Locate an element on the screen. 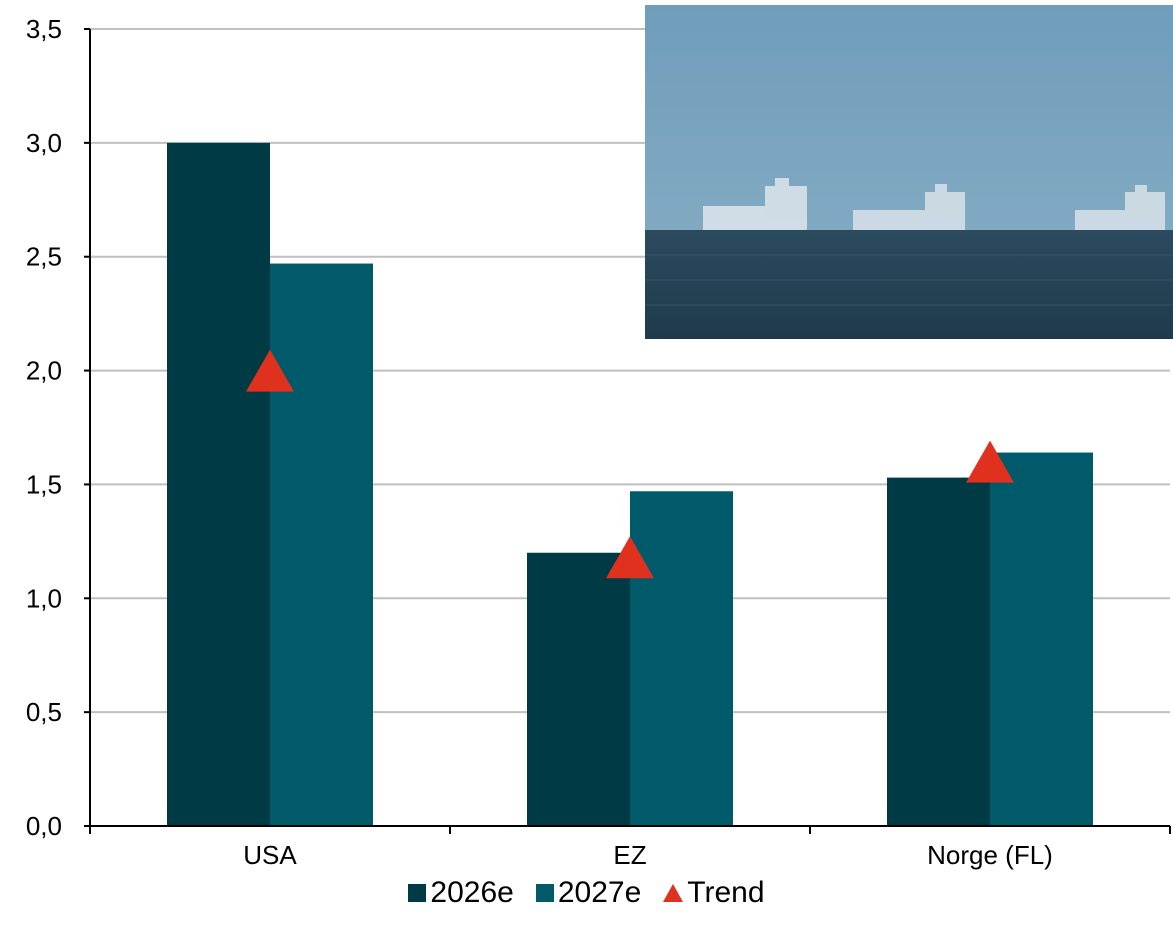 The height and width of the screenshot is (936, 1173). legend-swatch-2026e is located at coordinates (417, 893).